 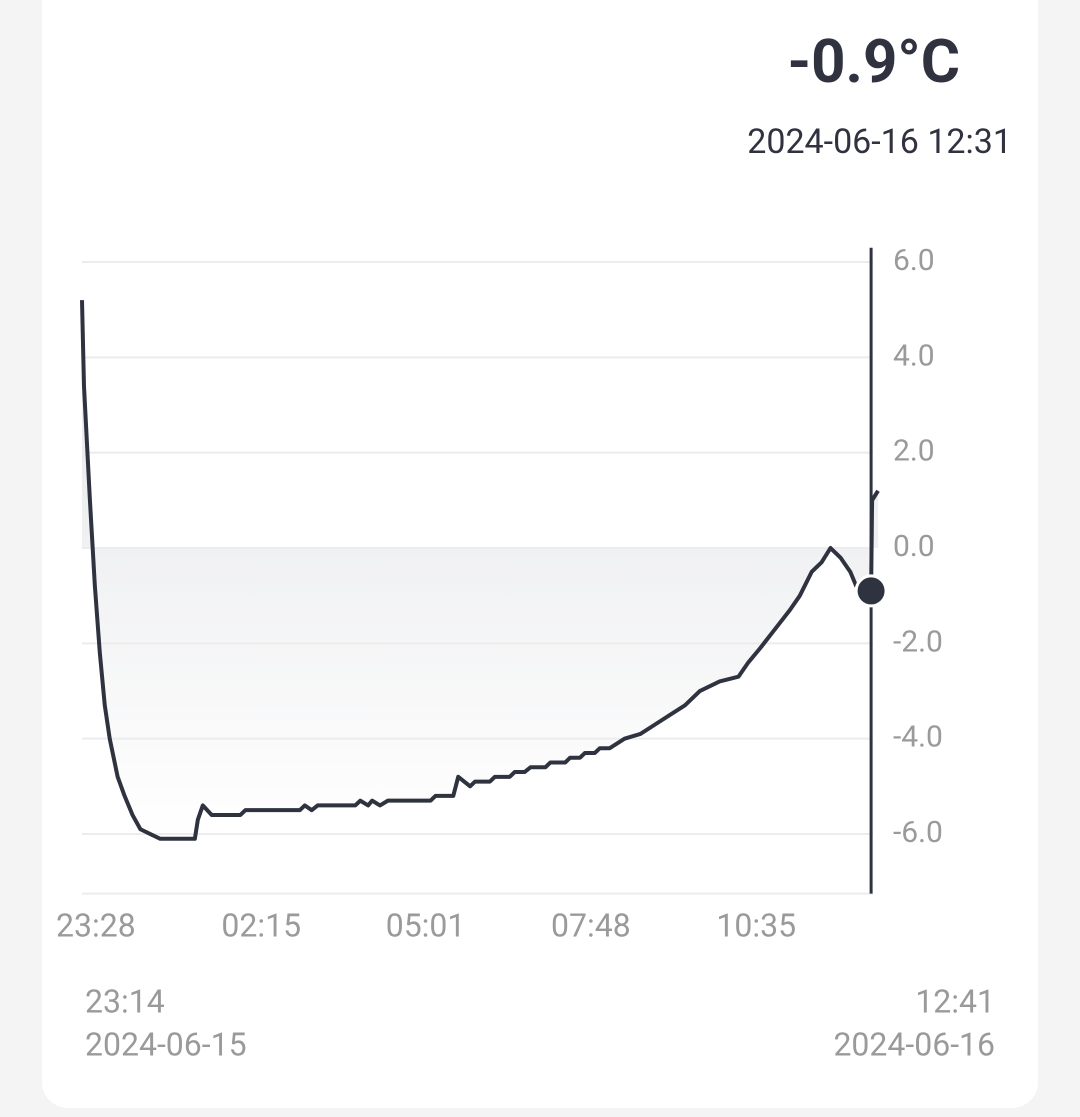 What do you see at coordinates (96, 925) in the screenshot?
I see `x-tick-label: 23:28` at bounding box center [96, 925].